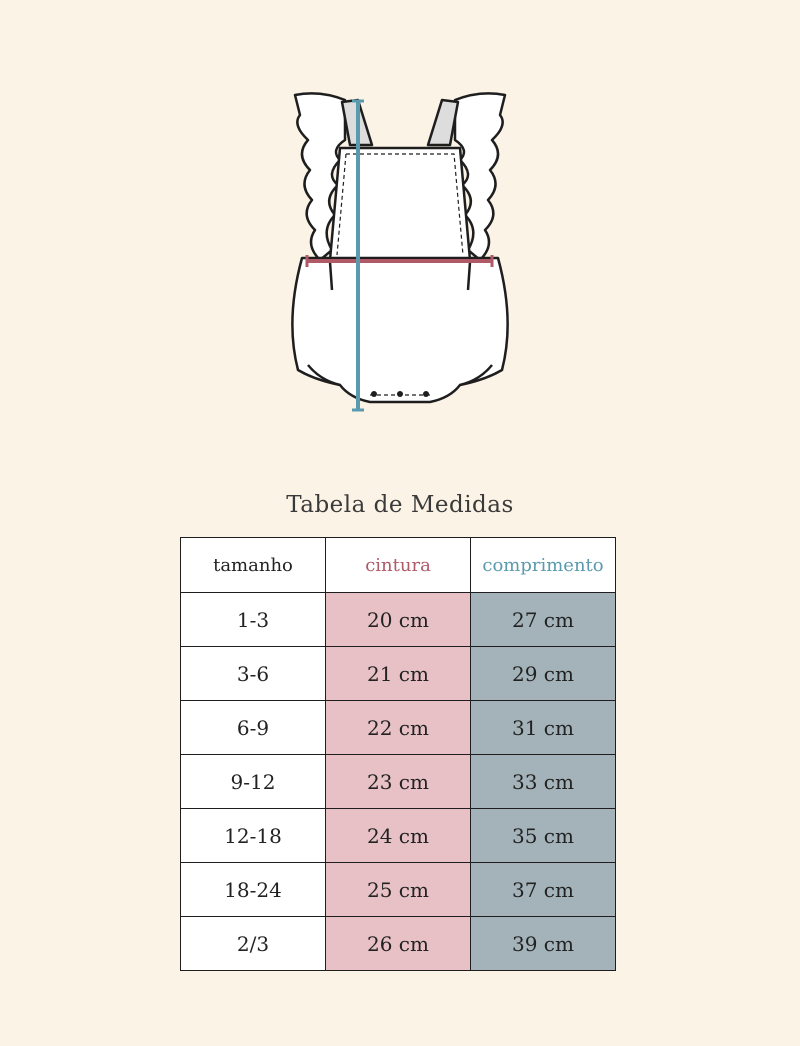 This screenshot has width=800, height=1046. I want to click on table-header-row: tamanho cintura comprimento, so click(398, 565).